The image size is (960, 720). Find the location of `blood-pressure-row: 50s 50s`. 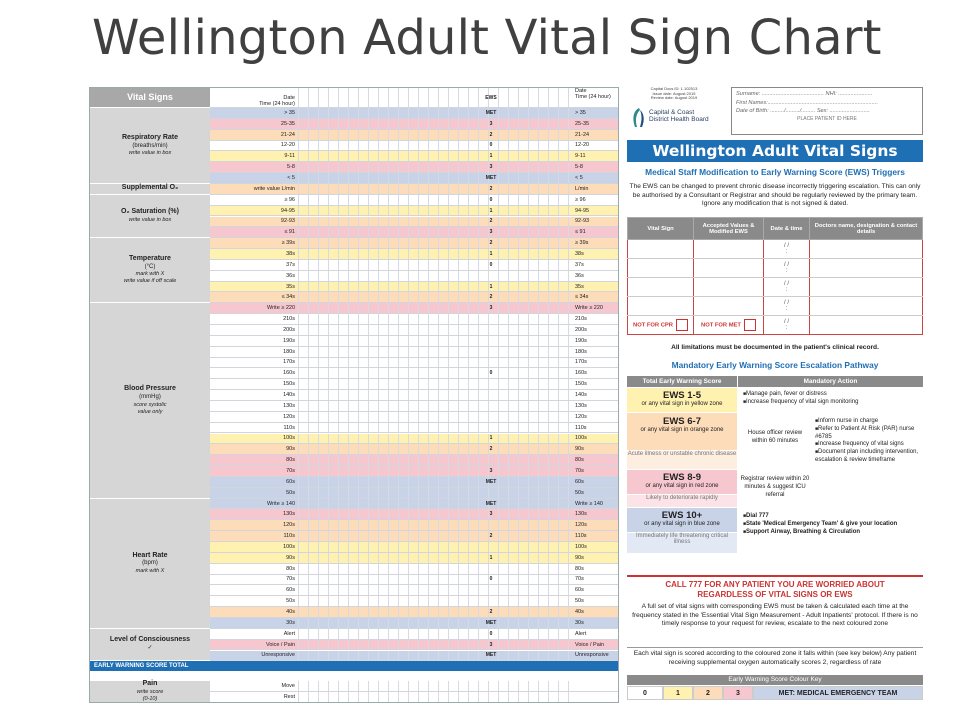

blood-pressure-row: 50s 50s is located at coordinates (414, 493).